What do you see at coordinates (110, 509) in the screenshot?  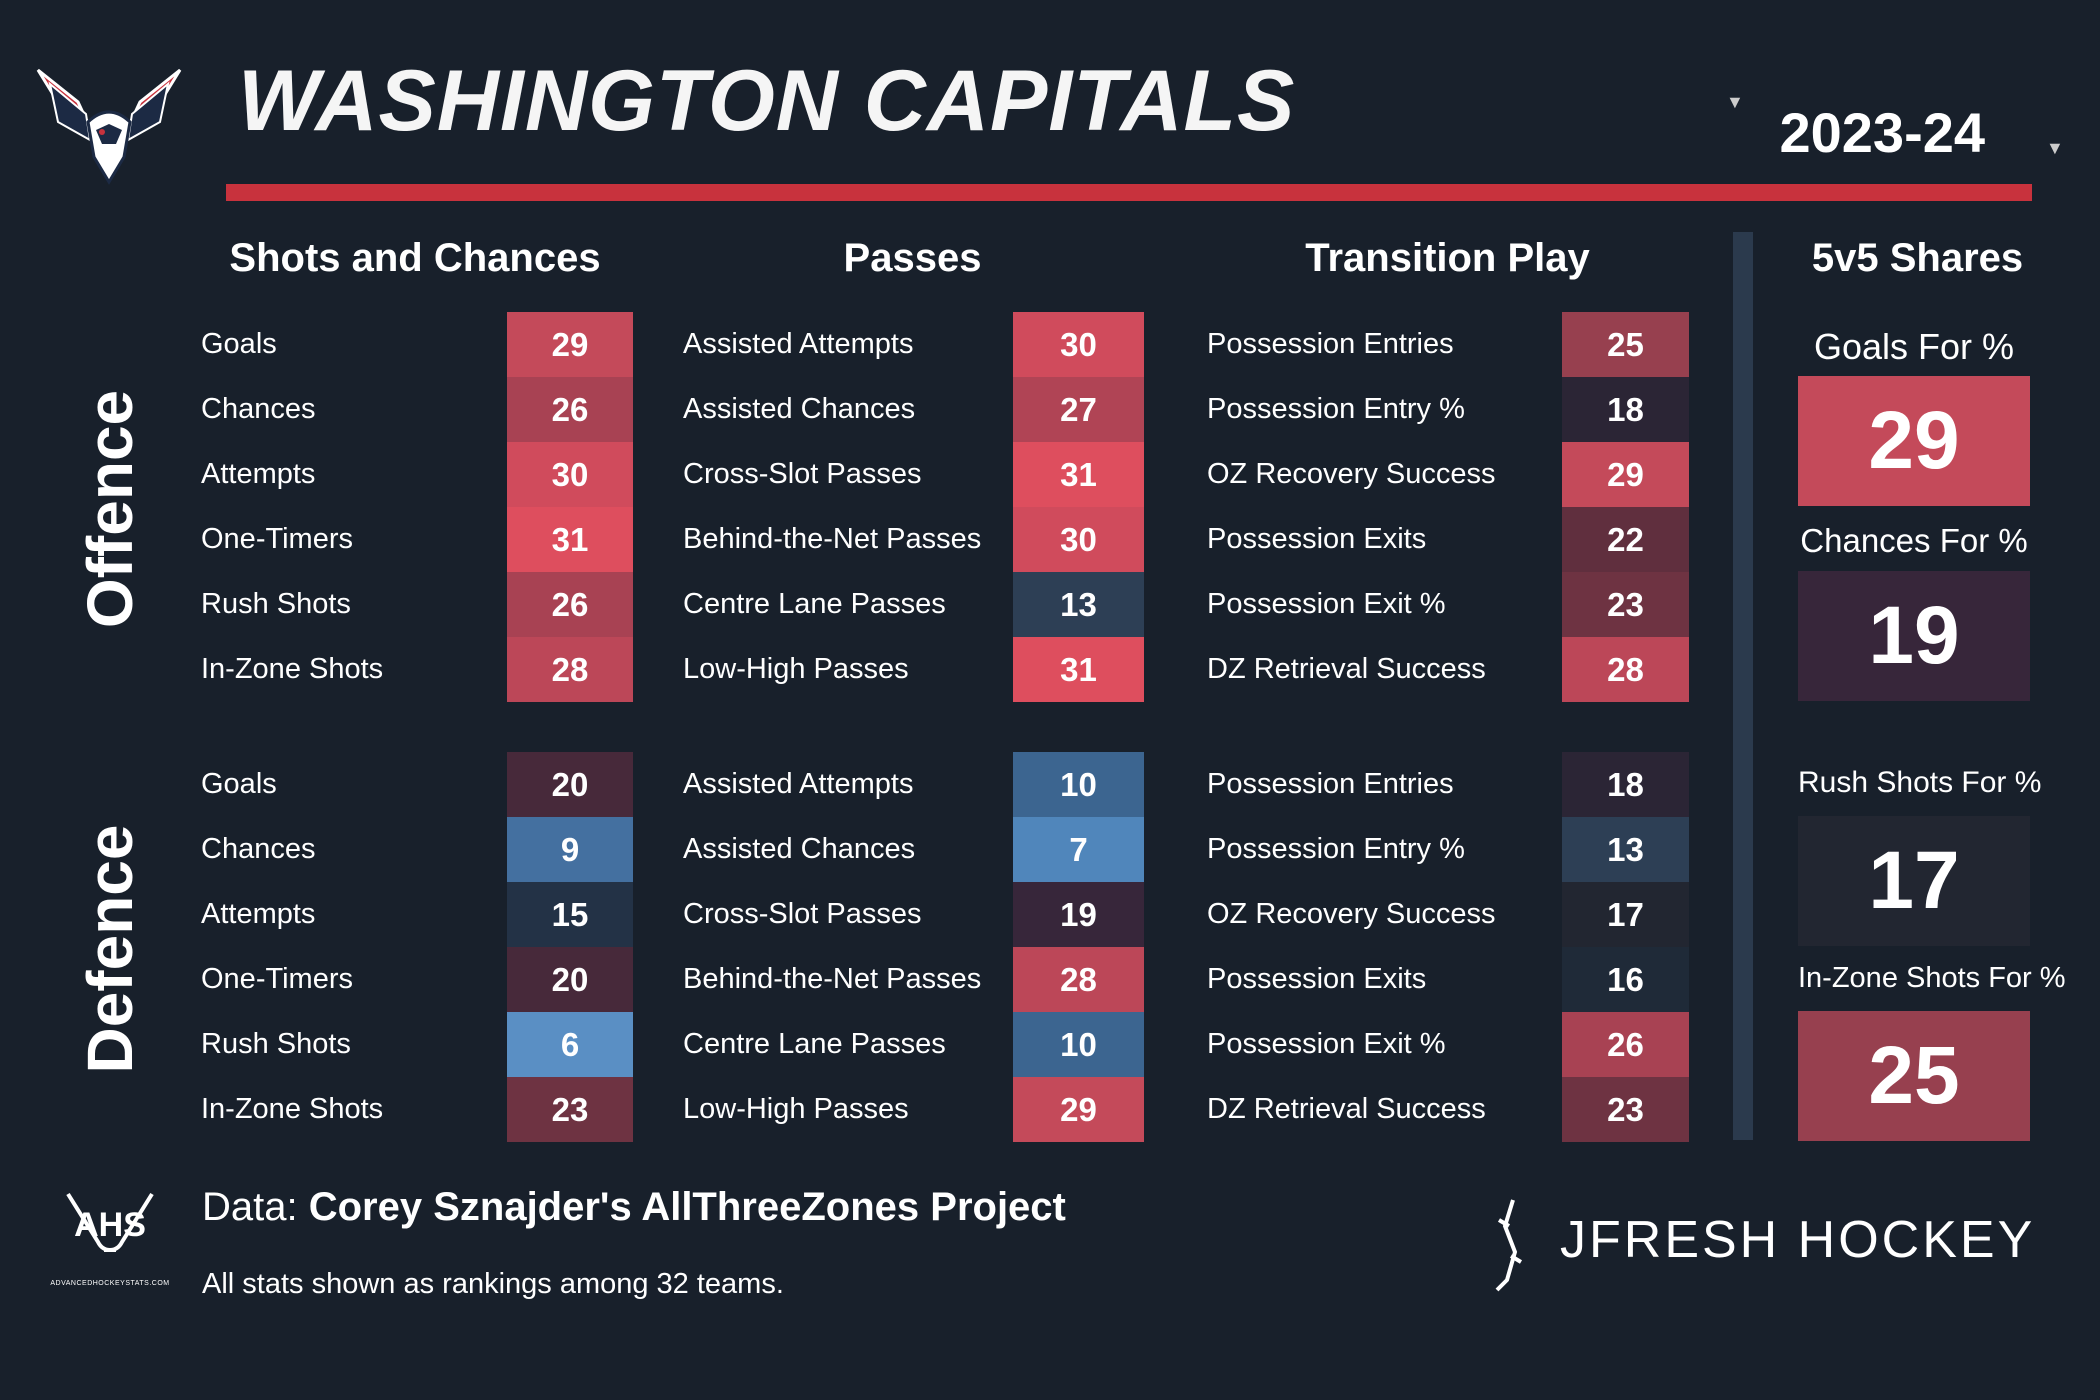 I see `row-label-offence: Offence` at bounding box center [110, 509].